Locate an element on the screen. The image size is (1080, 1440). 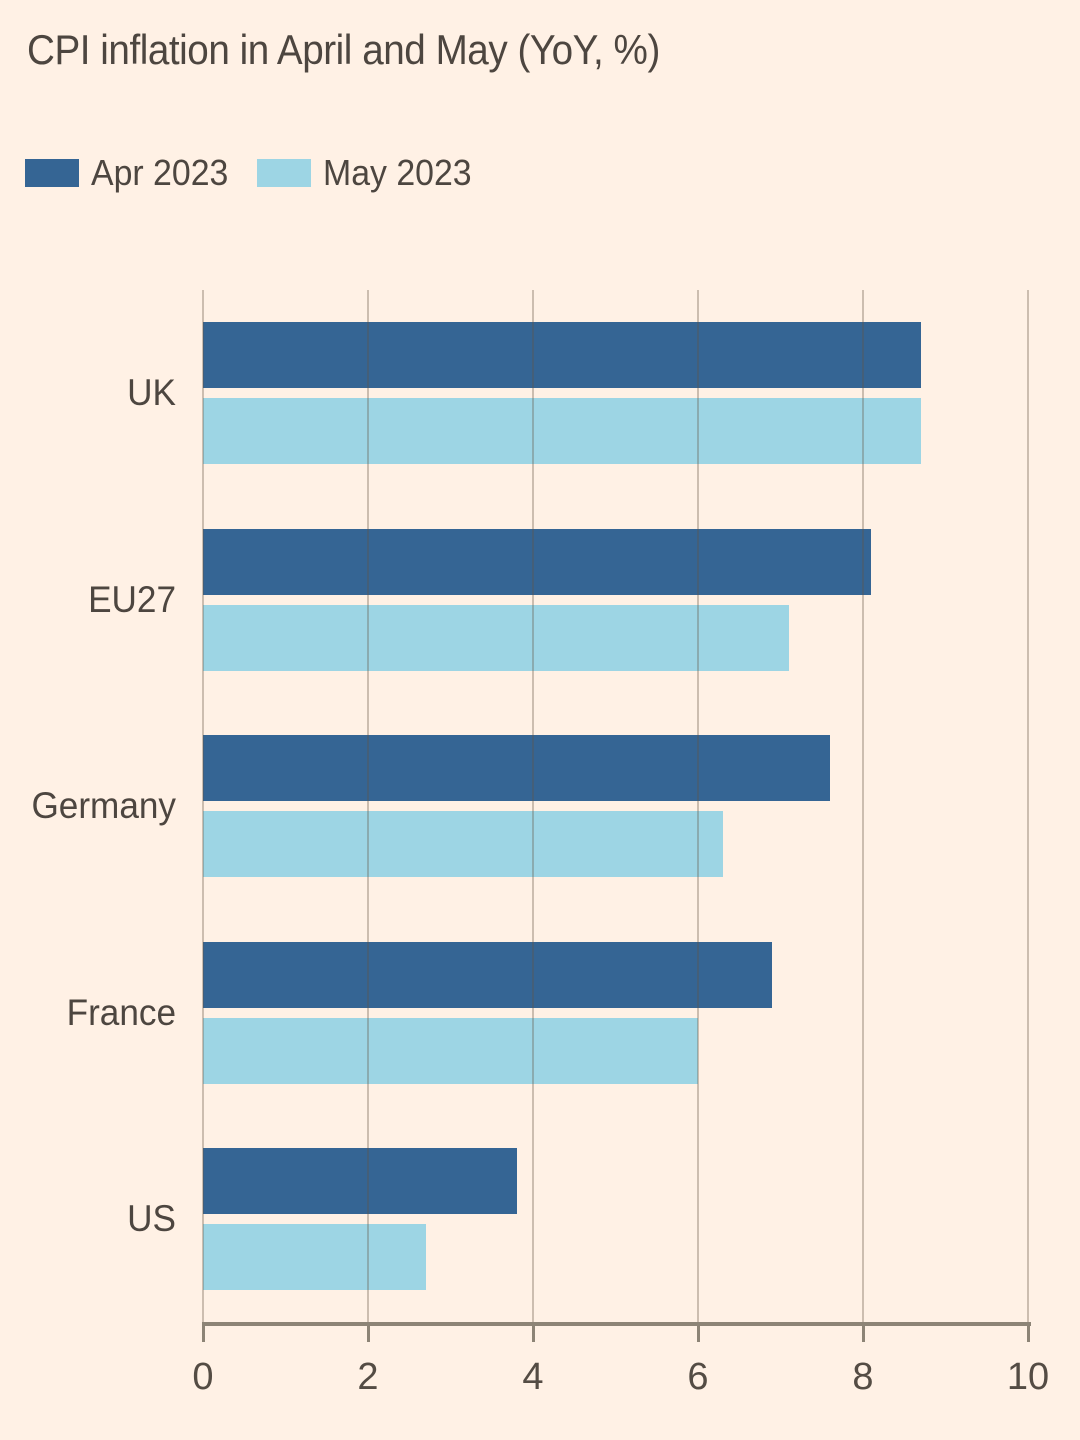
legend-swatch-may-2023 is located at coordinates (284, 173).